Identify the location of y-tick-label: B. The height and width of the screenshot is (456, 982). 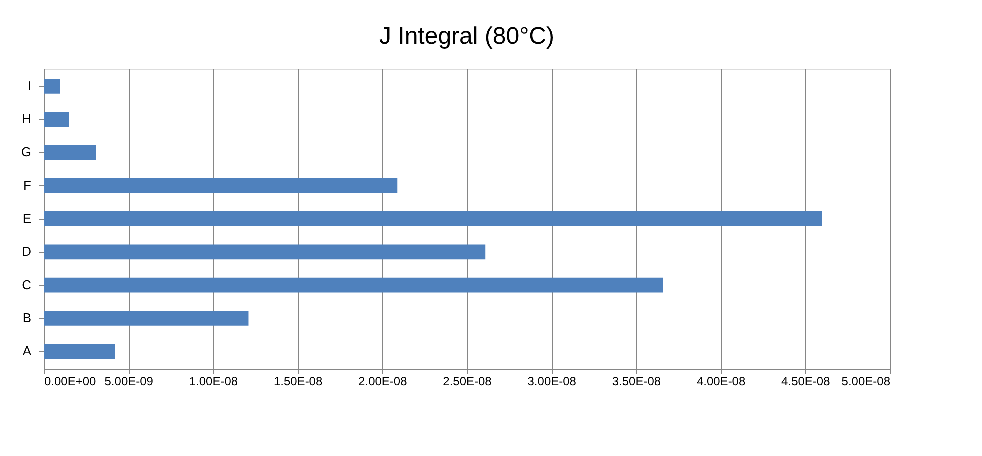
(27, 318).